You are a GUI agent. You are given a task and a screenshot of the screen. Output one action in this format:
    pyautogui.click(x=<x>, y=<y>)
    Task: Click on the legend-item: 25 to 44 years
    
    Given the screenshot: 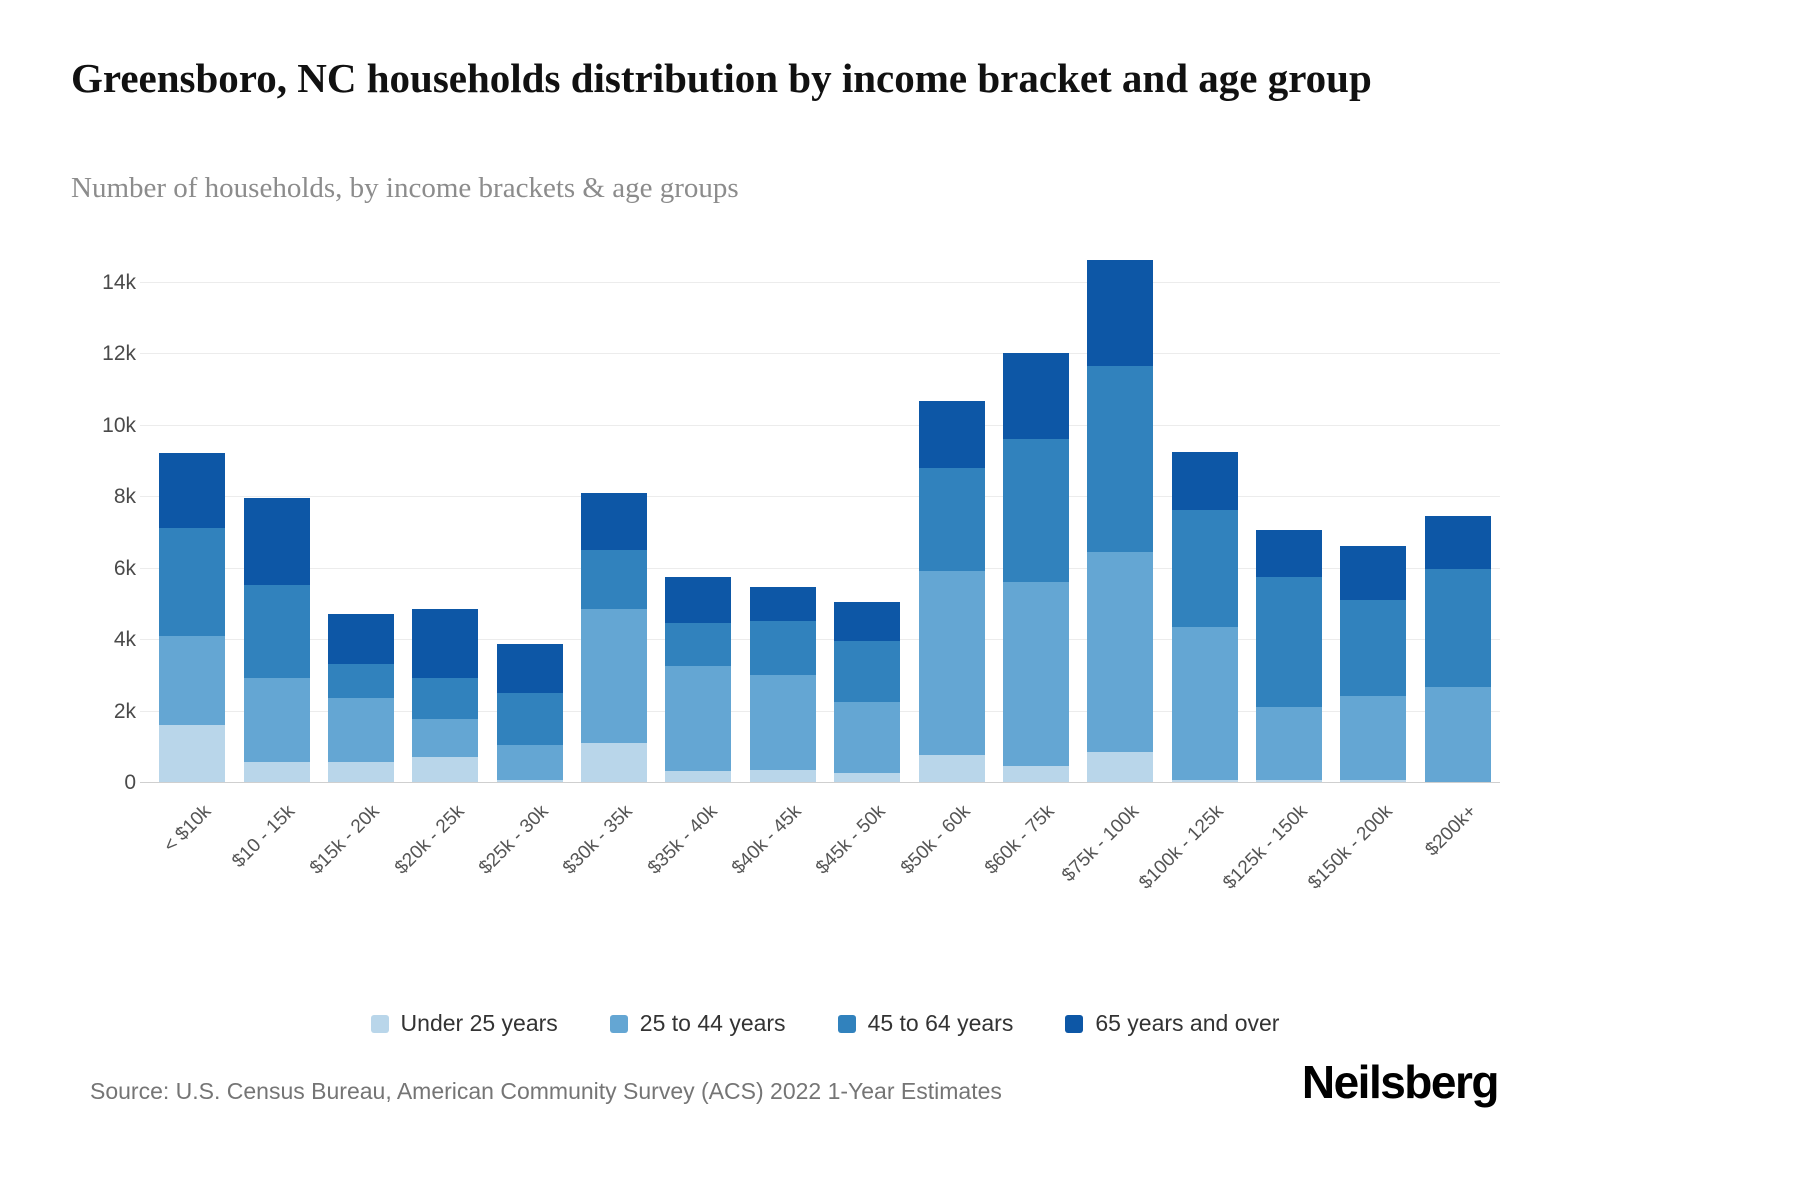 What is the action you would take?
    pyautogui.click(x=697, y=1023)
    